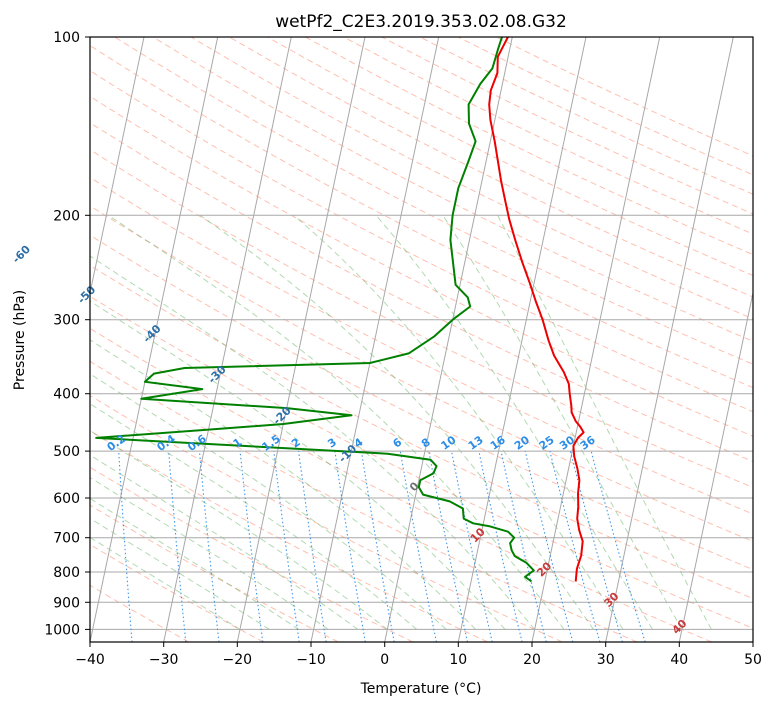 The height and width of the screenshot is (708, 775). I want to click on y-tick-label: 600, so click(66, 499).